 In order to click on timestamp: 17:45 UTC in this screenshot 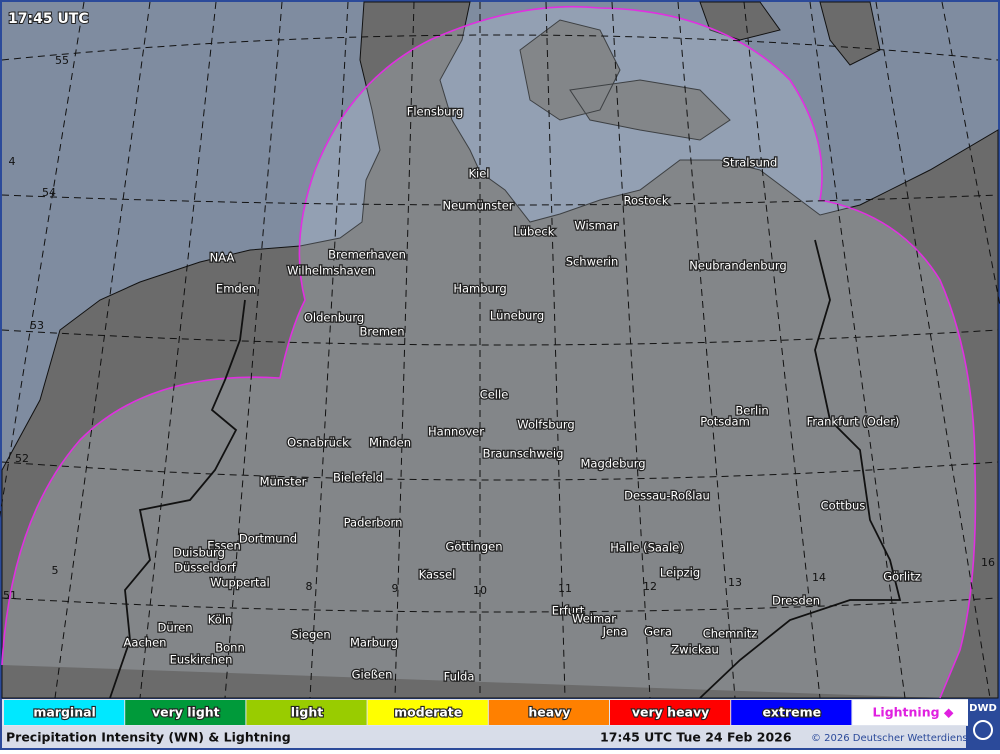, I will do `click(48, 19)`.